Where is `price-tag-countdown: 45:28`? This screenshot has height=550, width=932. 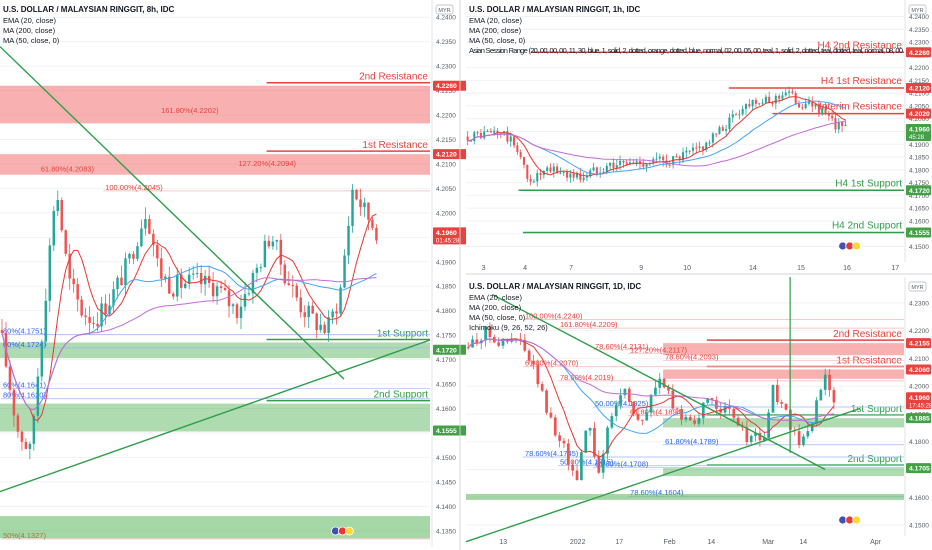 price-tag-countdown: 45:28 is located at coordinates (917, 138).